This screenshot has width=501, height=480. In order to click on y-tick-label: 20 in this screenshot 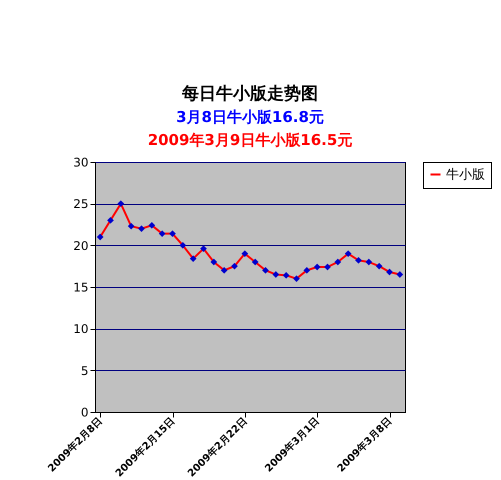, I will do `click(80, 245)`.